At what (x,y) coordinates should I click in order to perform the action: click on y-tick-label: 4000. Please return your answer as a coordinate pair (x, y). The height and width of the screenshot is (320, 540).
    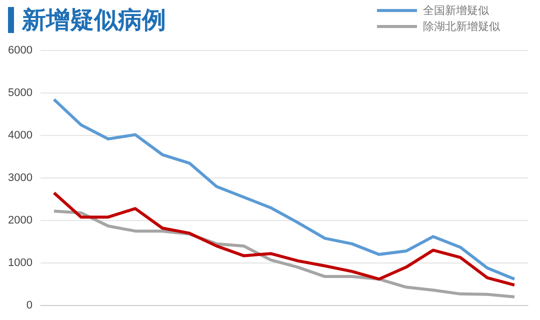
    Looking at the image, I should click on (20, 136).